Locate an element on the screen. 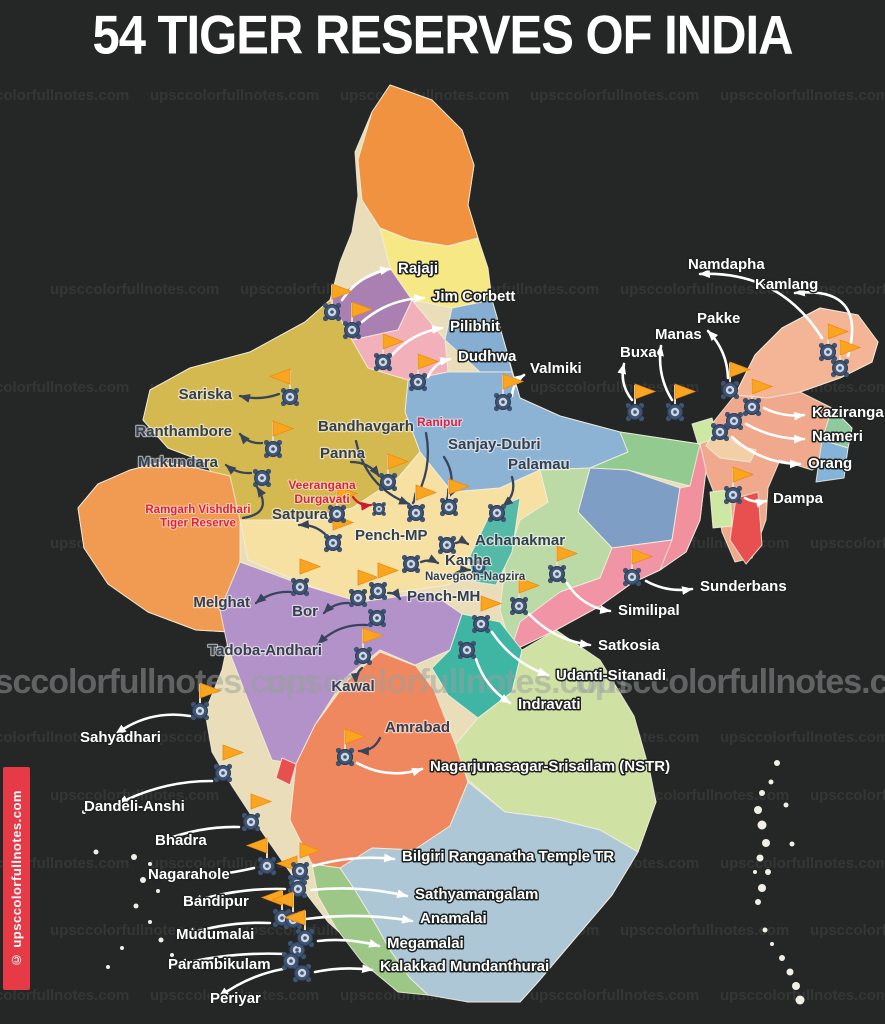 This screenshot has height=1024, width=885. tiger-marker-bhadra is located at coordinates (257, 812).